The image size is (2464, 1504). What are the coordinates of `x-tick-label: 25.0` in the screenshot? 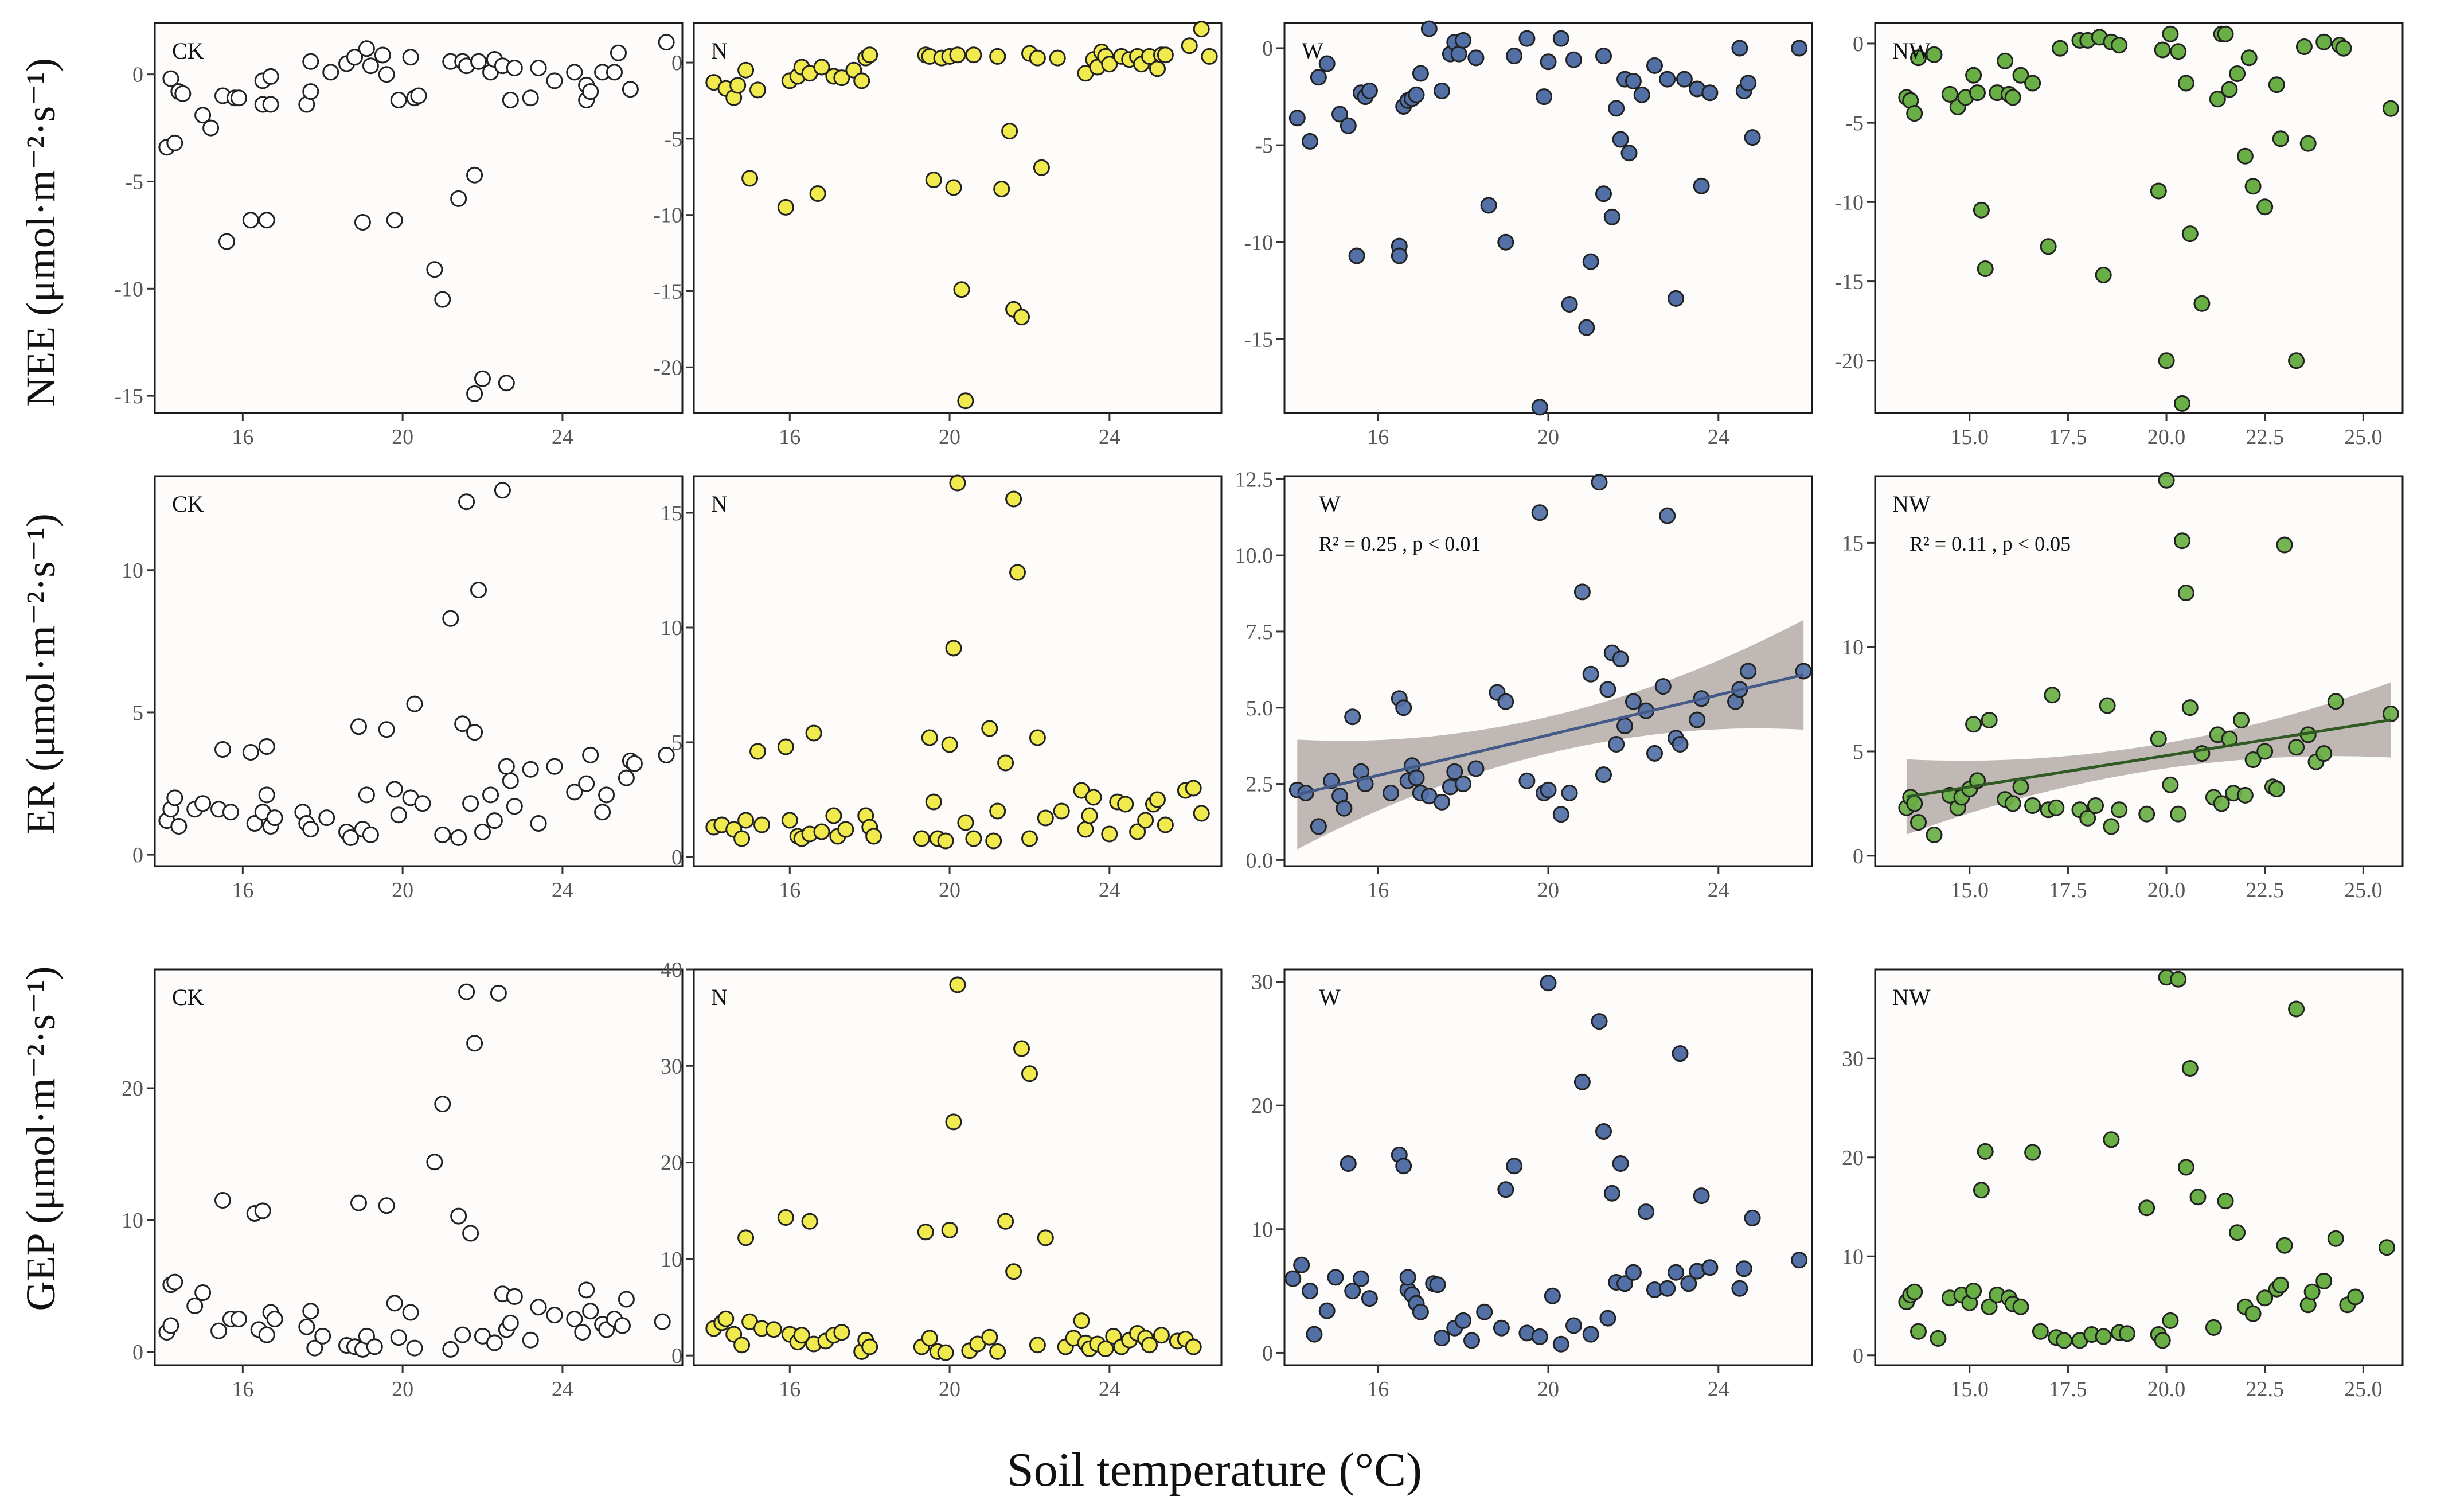 It's located at (2363, 890).